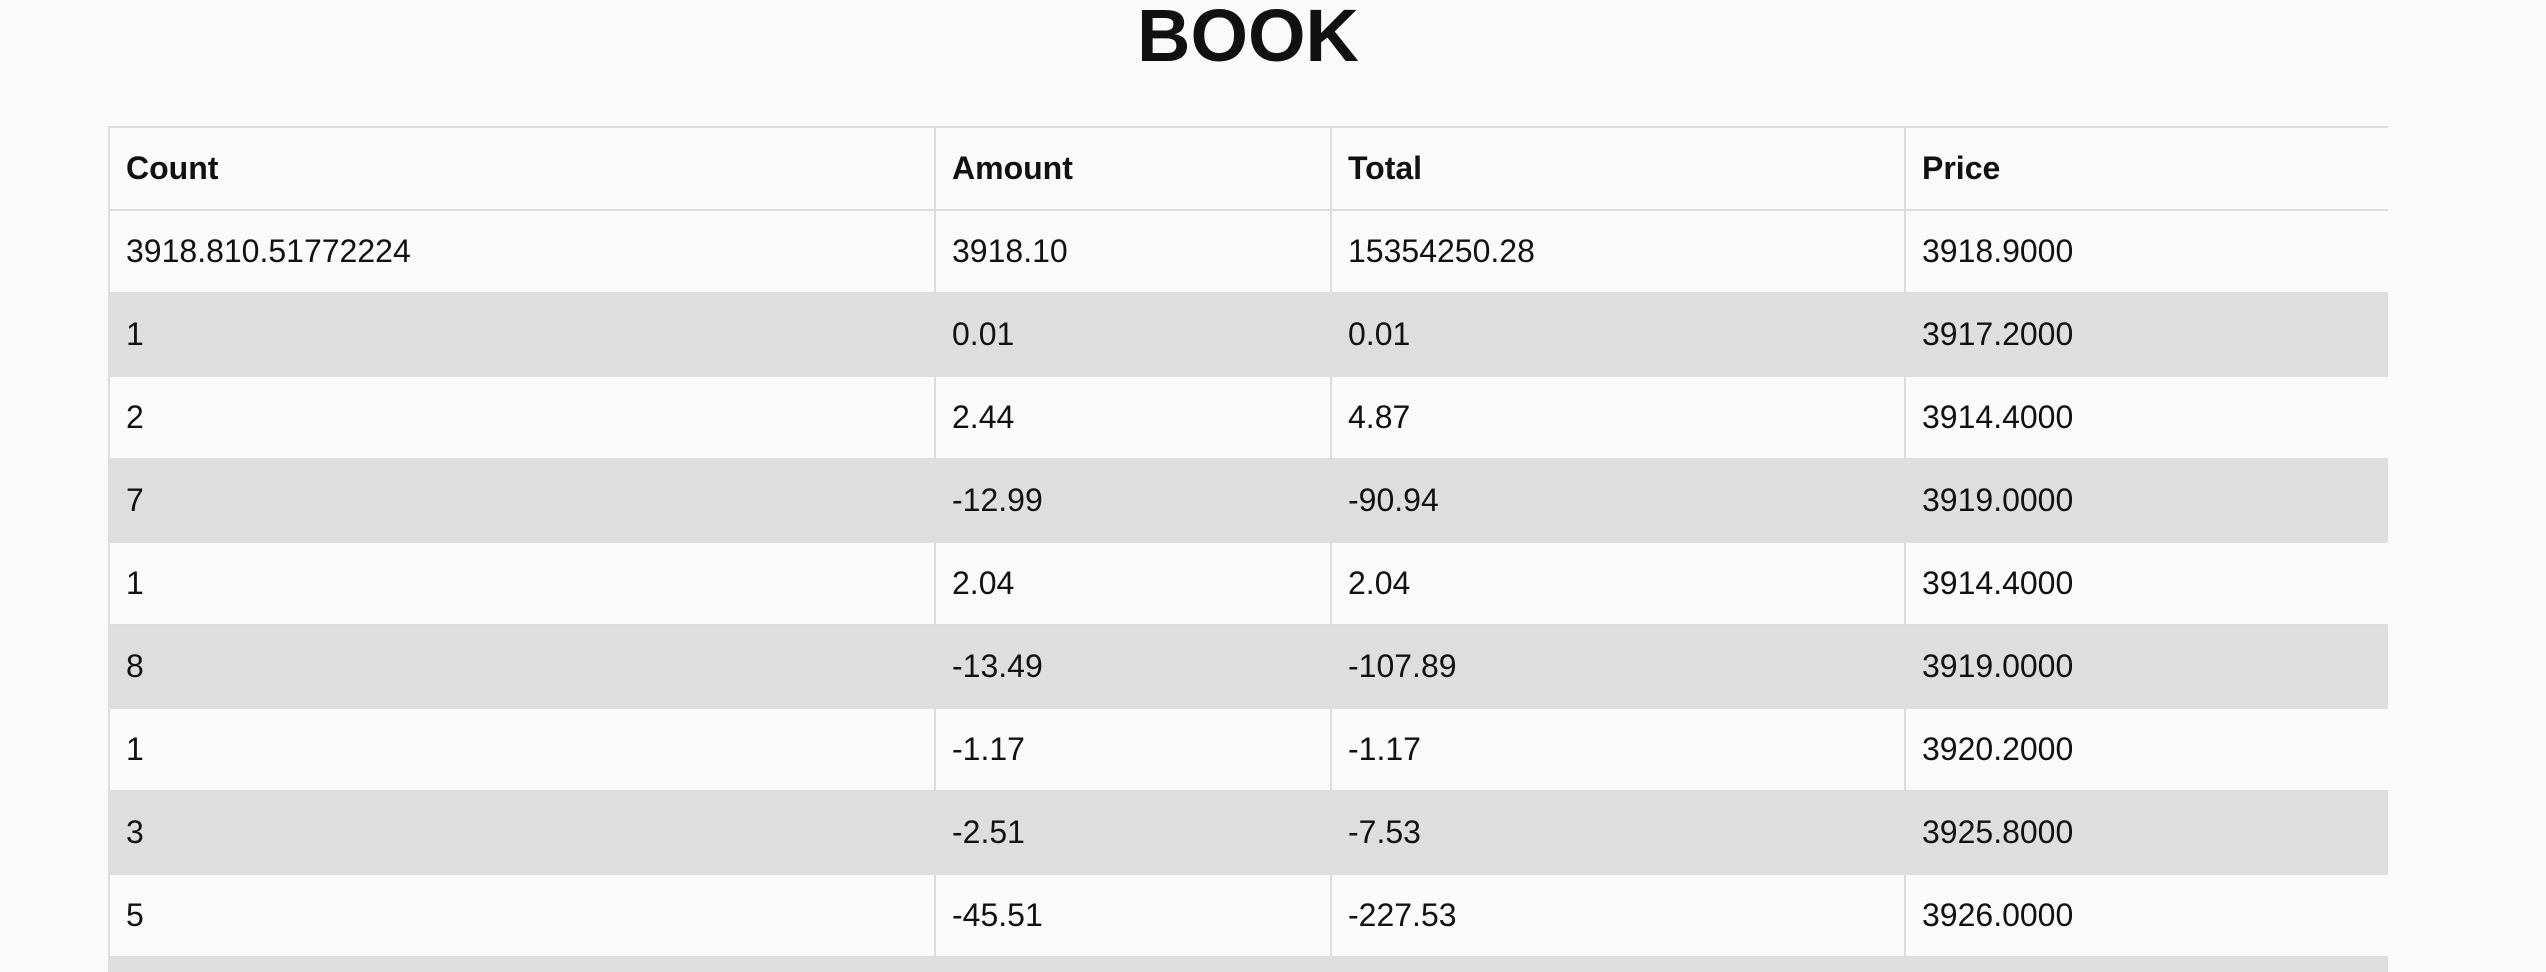 This screenshot has width=2546, height=972. Describe the element at coordinates (522, 251) in the screenshot. I see `cell-count: 3918.810.51772224` at that location.